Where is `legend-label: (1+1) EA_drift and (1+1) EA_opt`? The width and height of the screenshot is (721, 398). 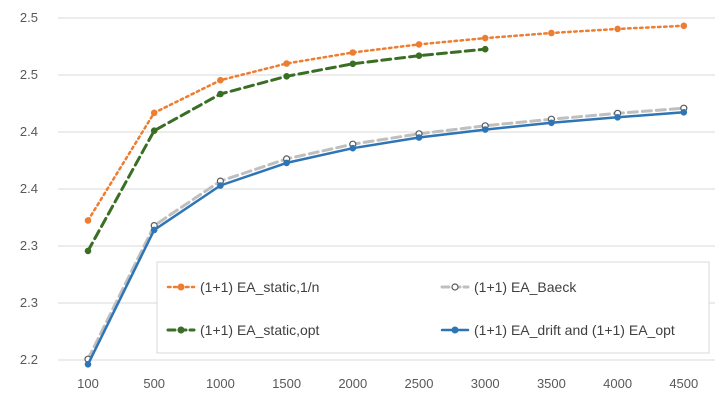
legend-label: (1+1) EA_drift and (1+1) EA_opt is located at coordinates (574, 330).